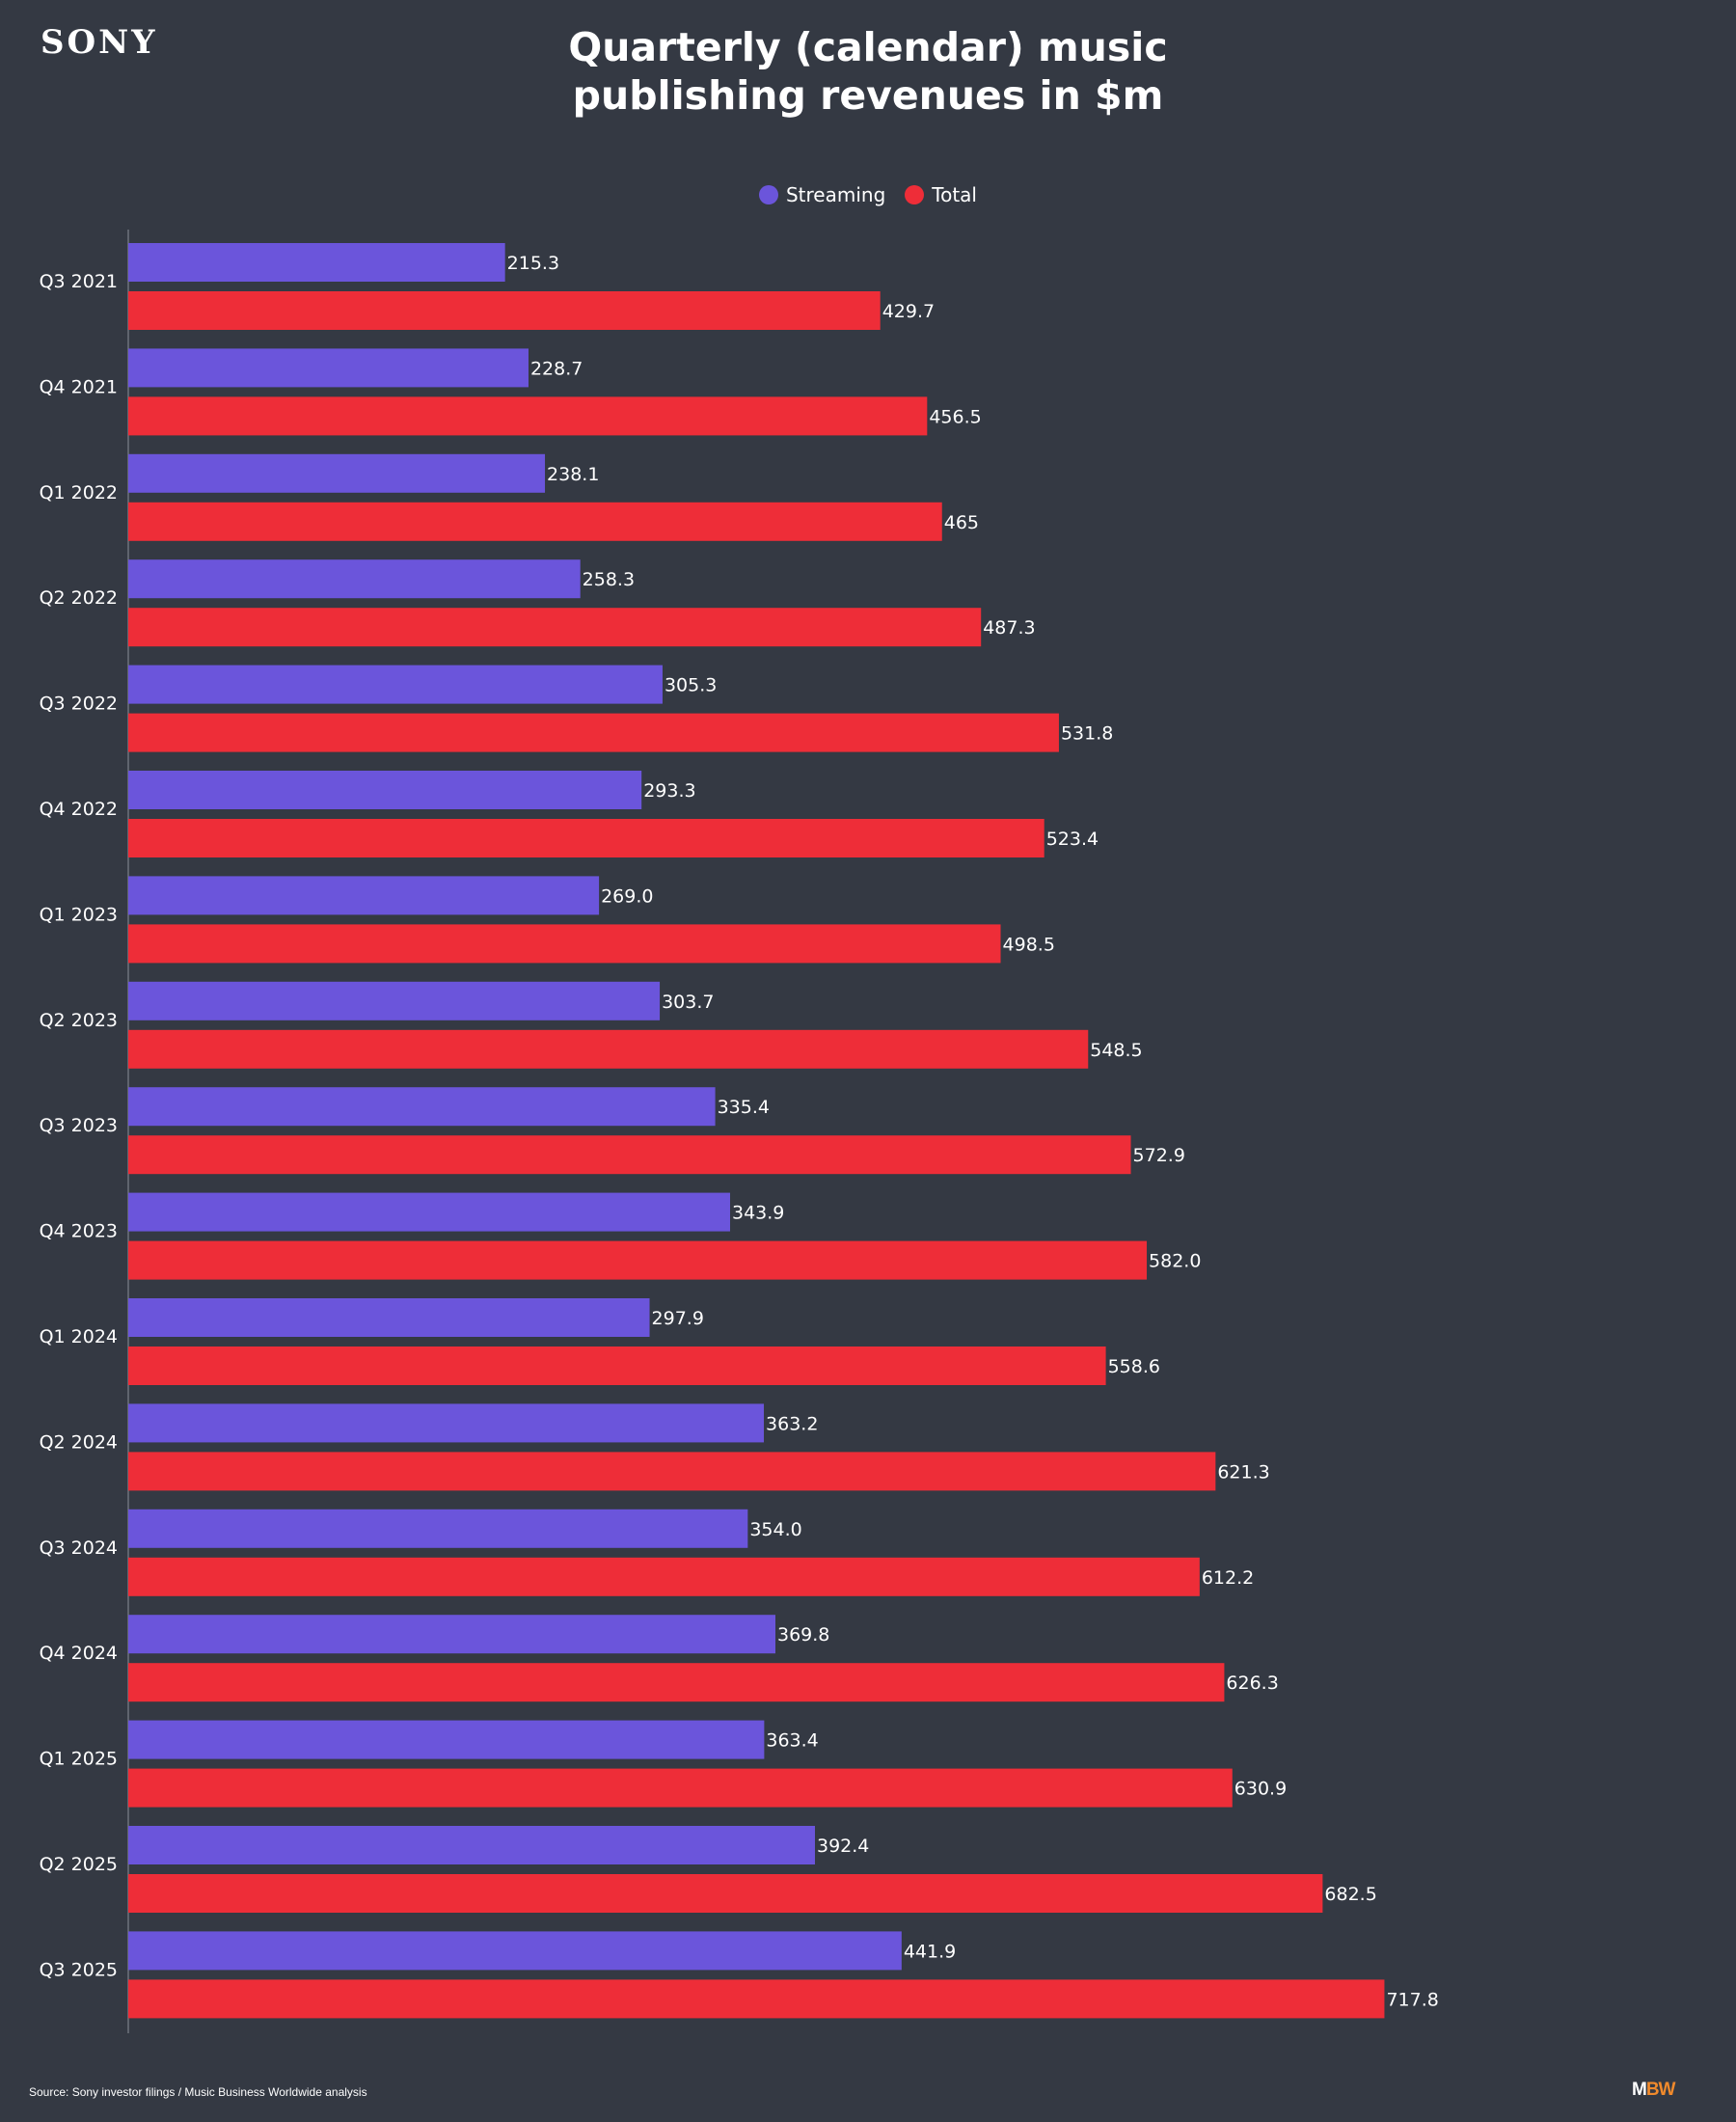  I want to click on data-label-total: 498.5, so click(1029, 945).